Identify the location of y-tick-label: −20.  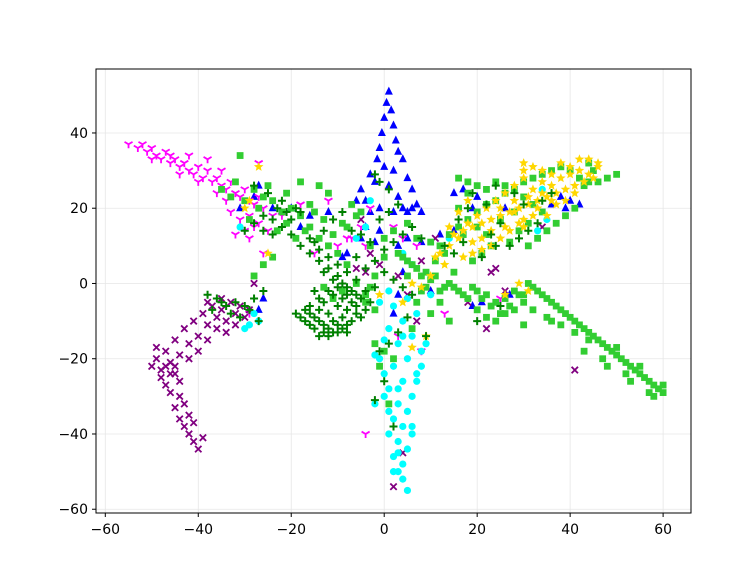
(73, 360).